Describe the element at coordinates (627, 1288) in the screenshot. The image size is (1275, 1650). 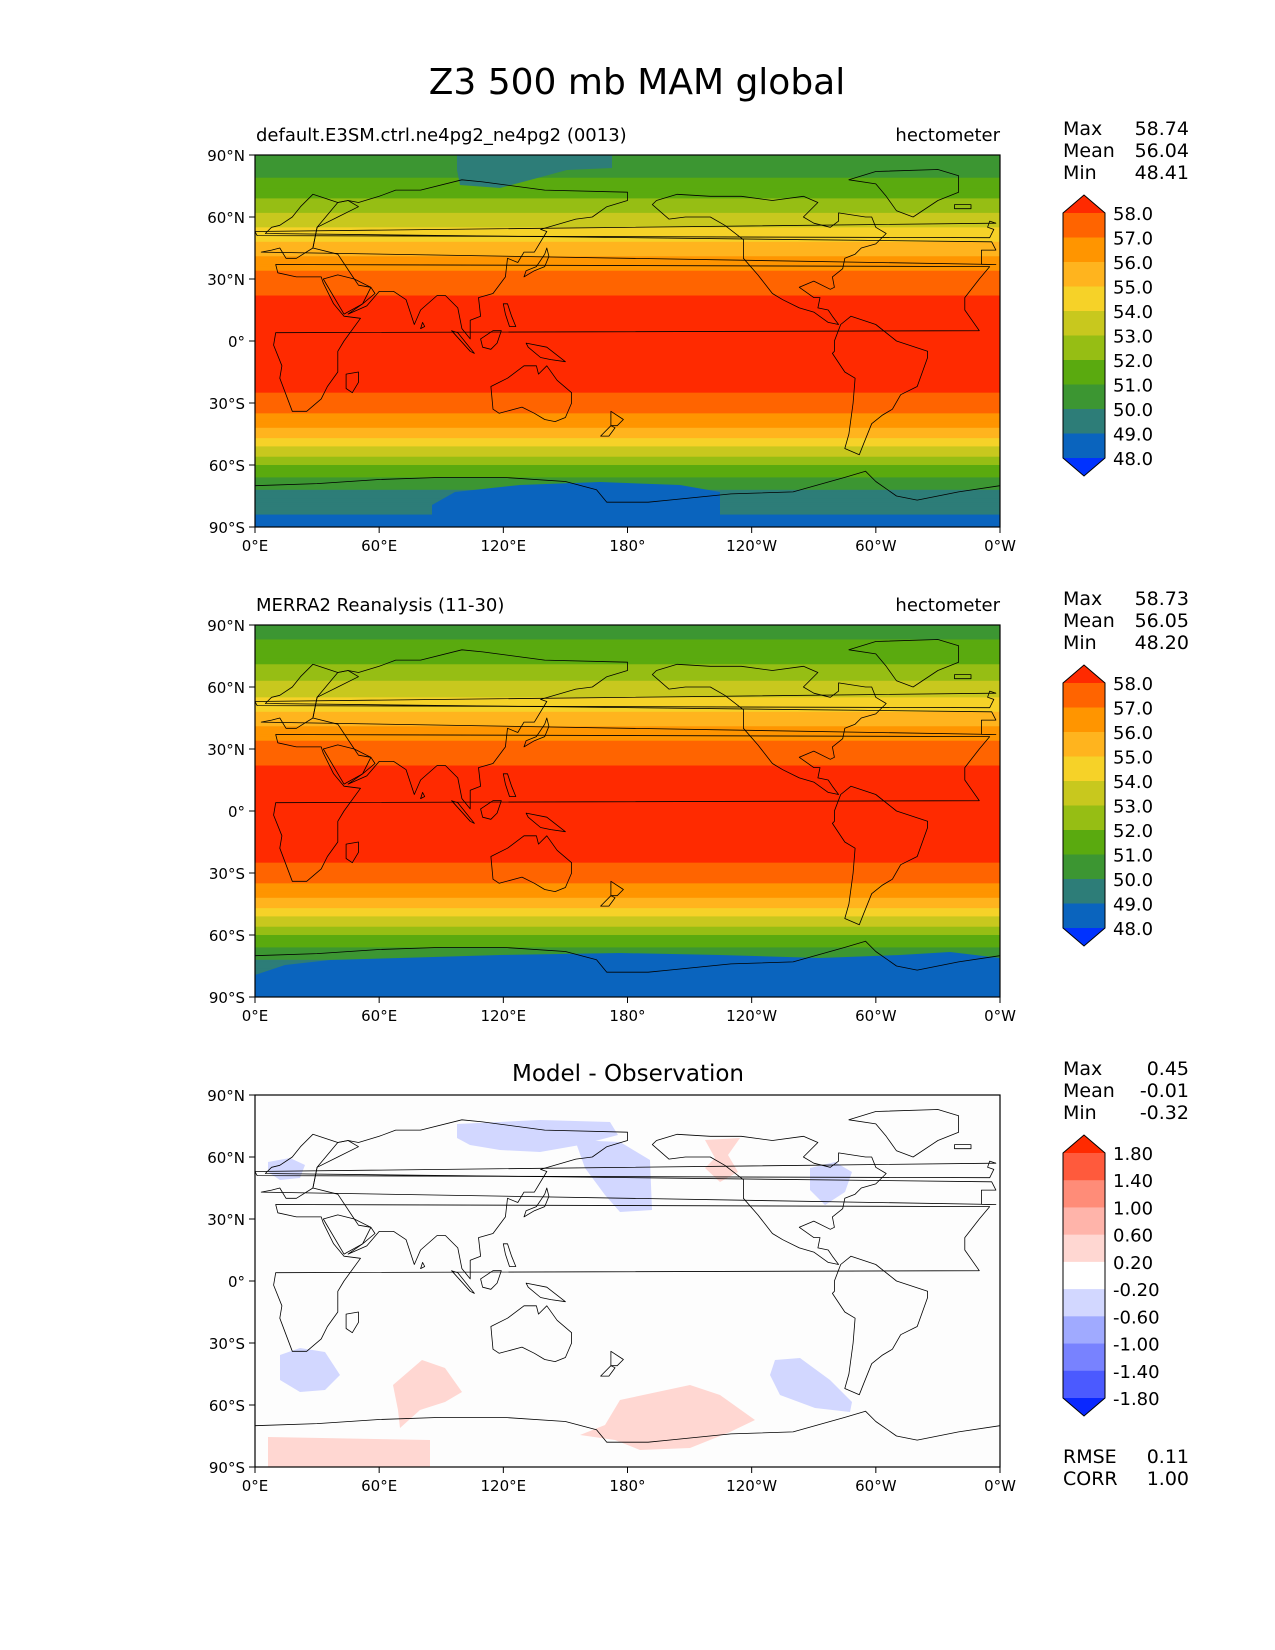
I see `coastline` at that location.